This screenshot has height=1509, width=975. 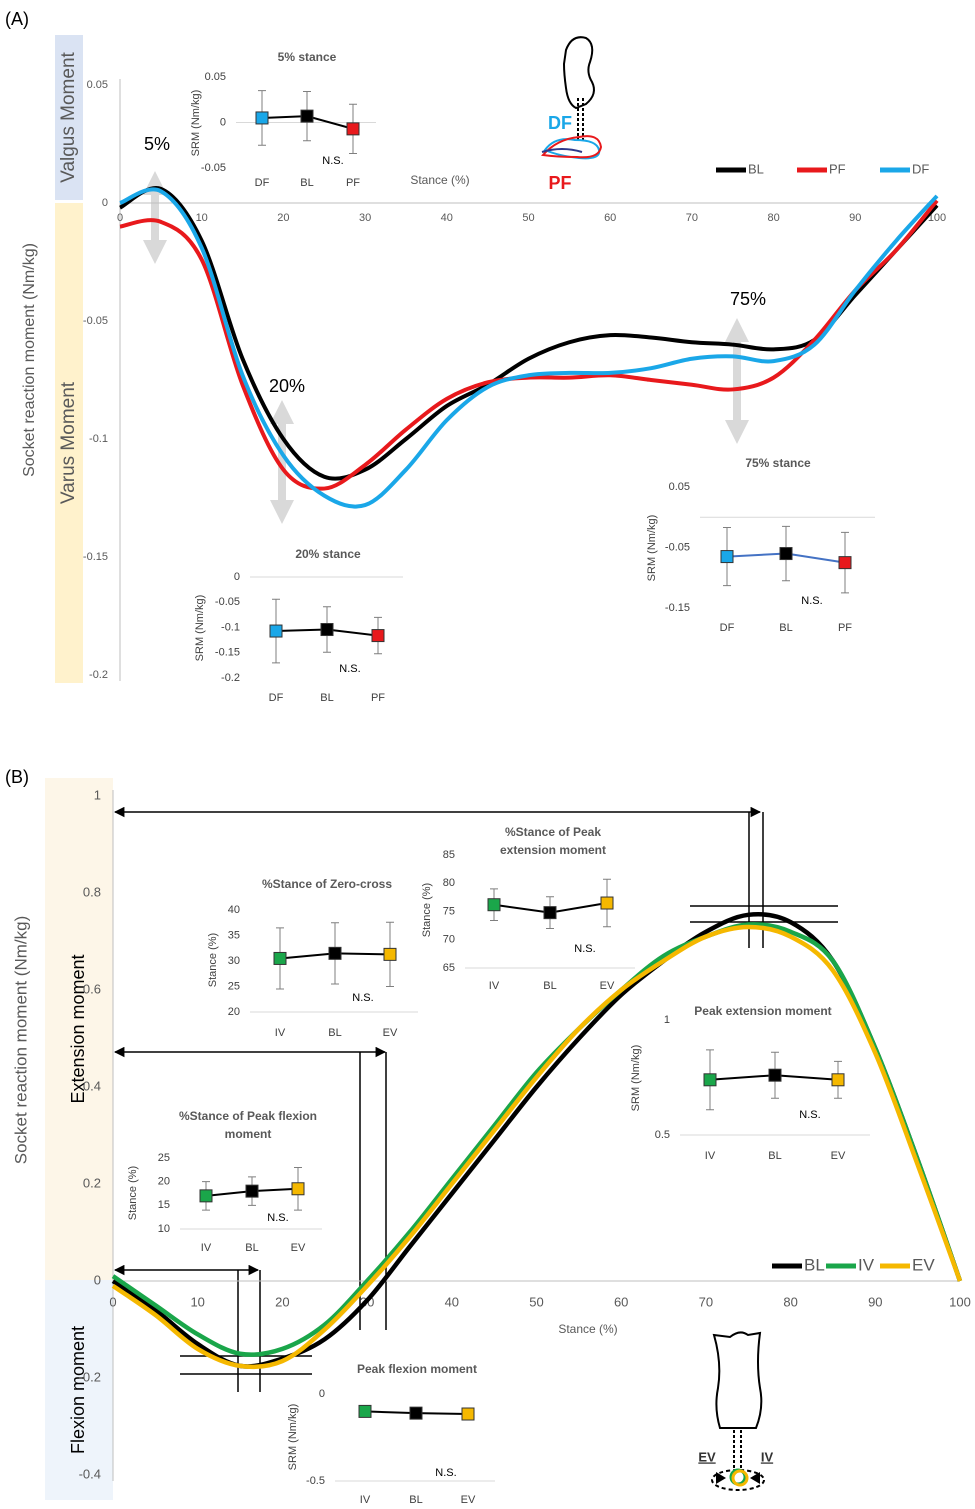 I want to click on y-tick-label: 0.6, so click(x=92, y=988).